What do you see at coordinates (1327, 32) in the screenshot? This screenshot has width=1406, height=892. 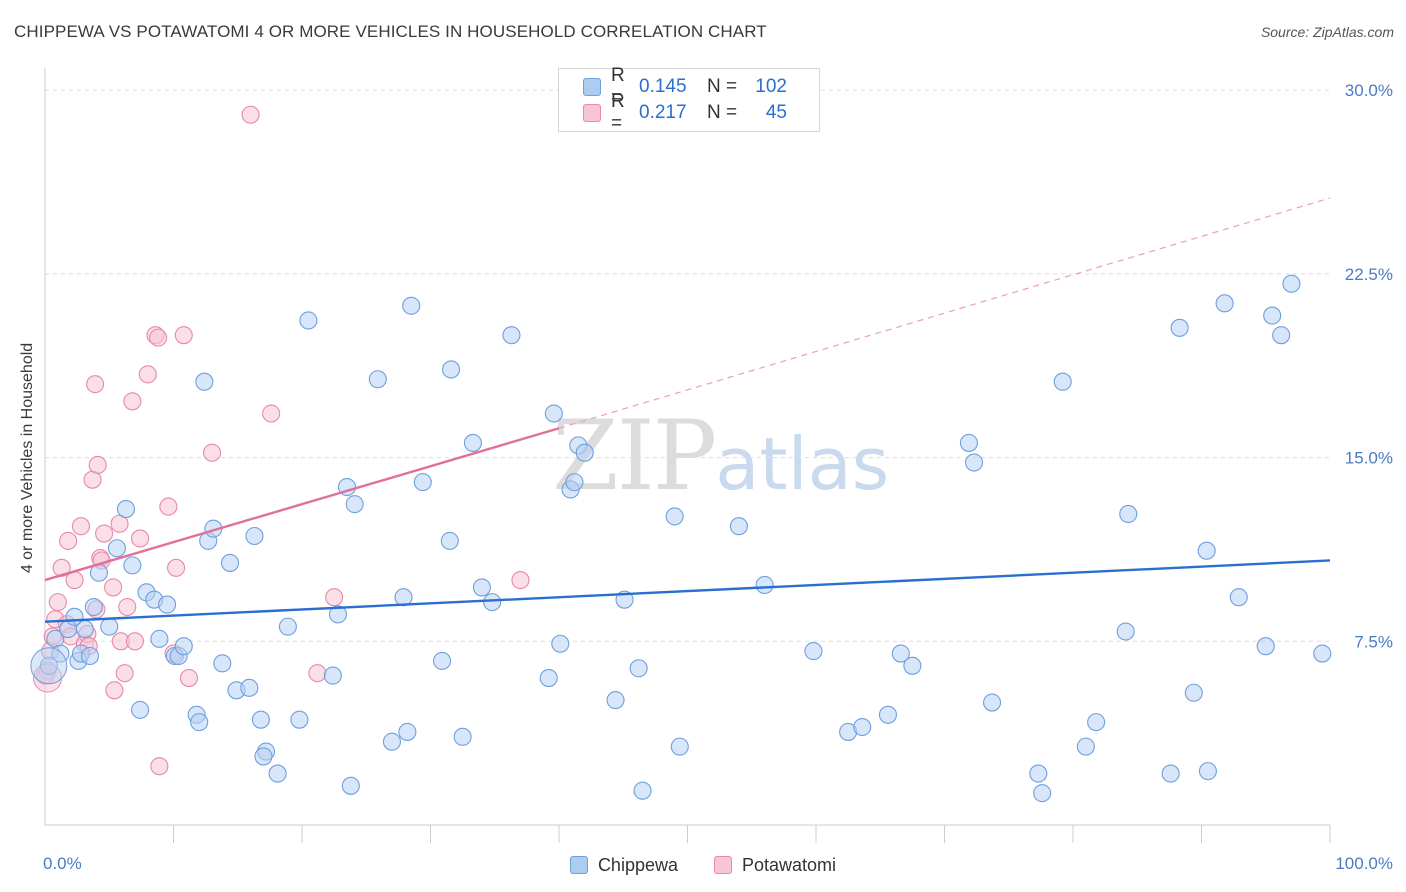 I see `source-label: Source: ZipAtlas.com` at bounding box center [1327, 32].